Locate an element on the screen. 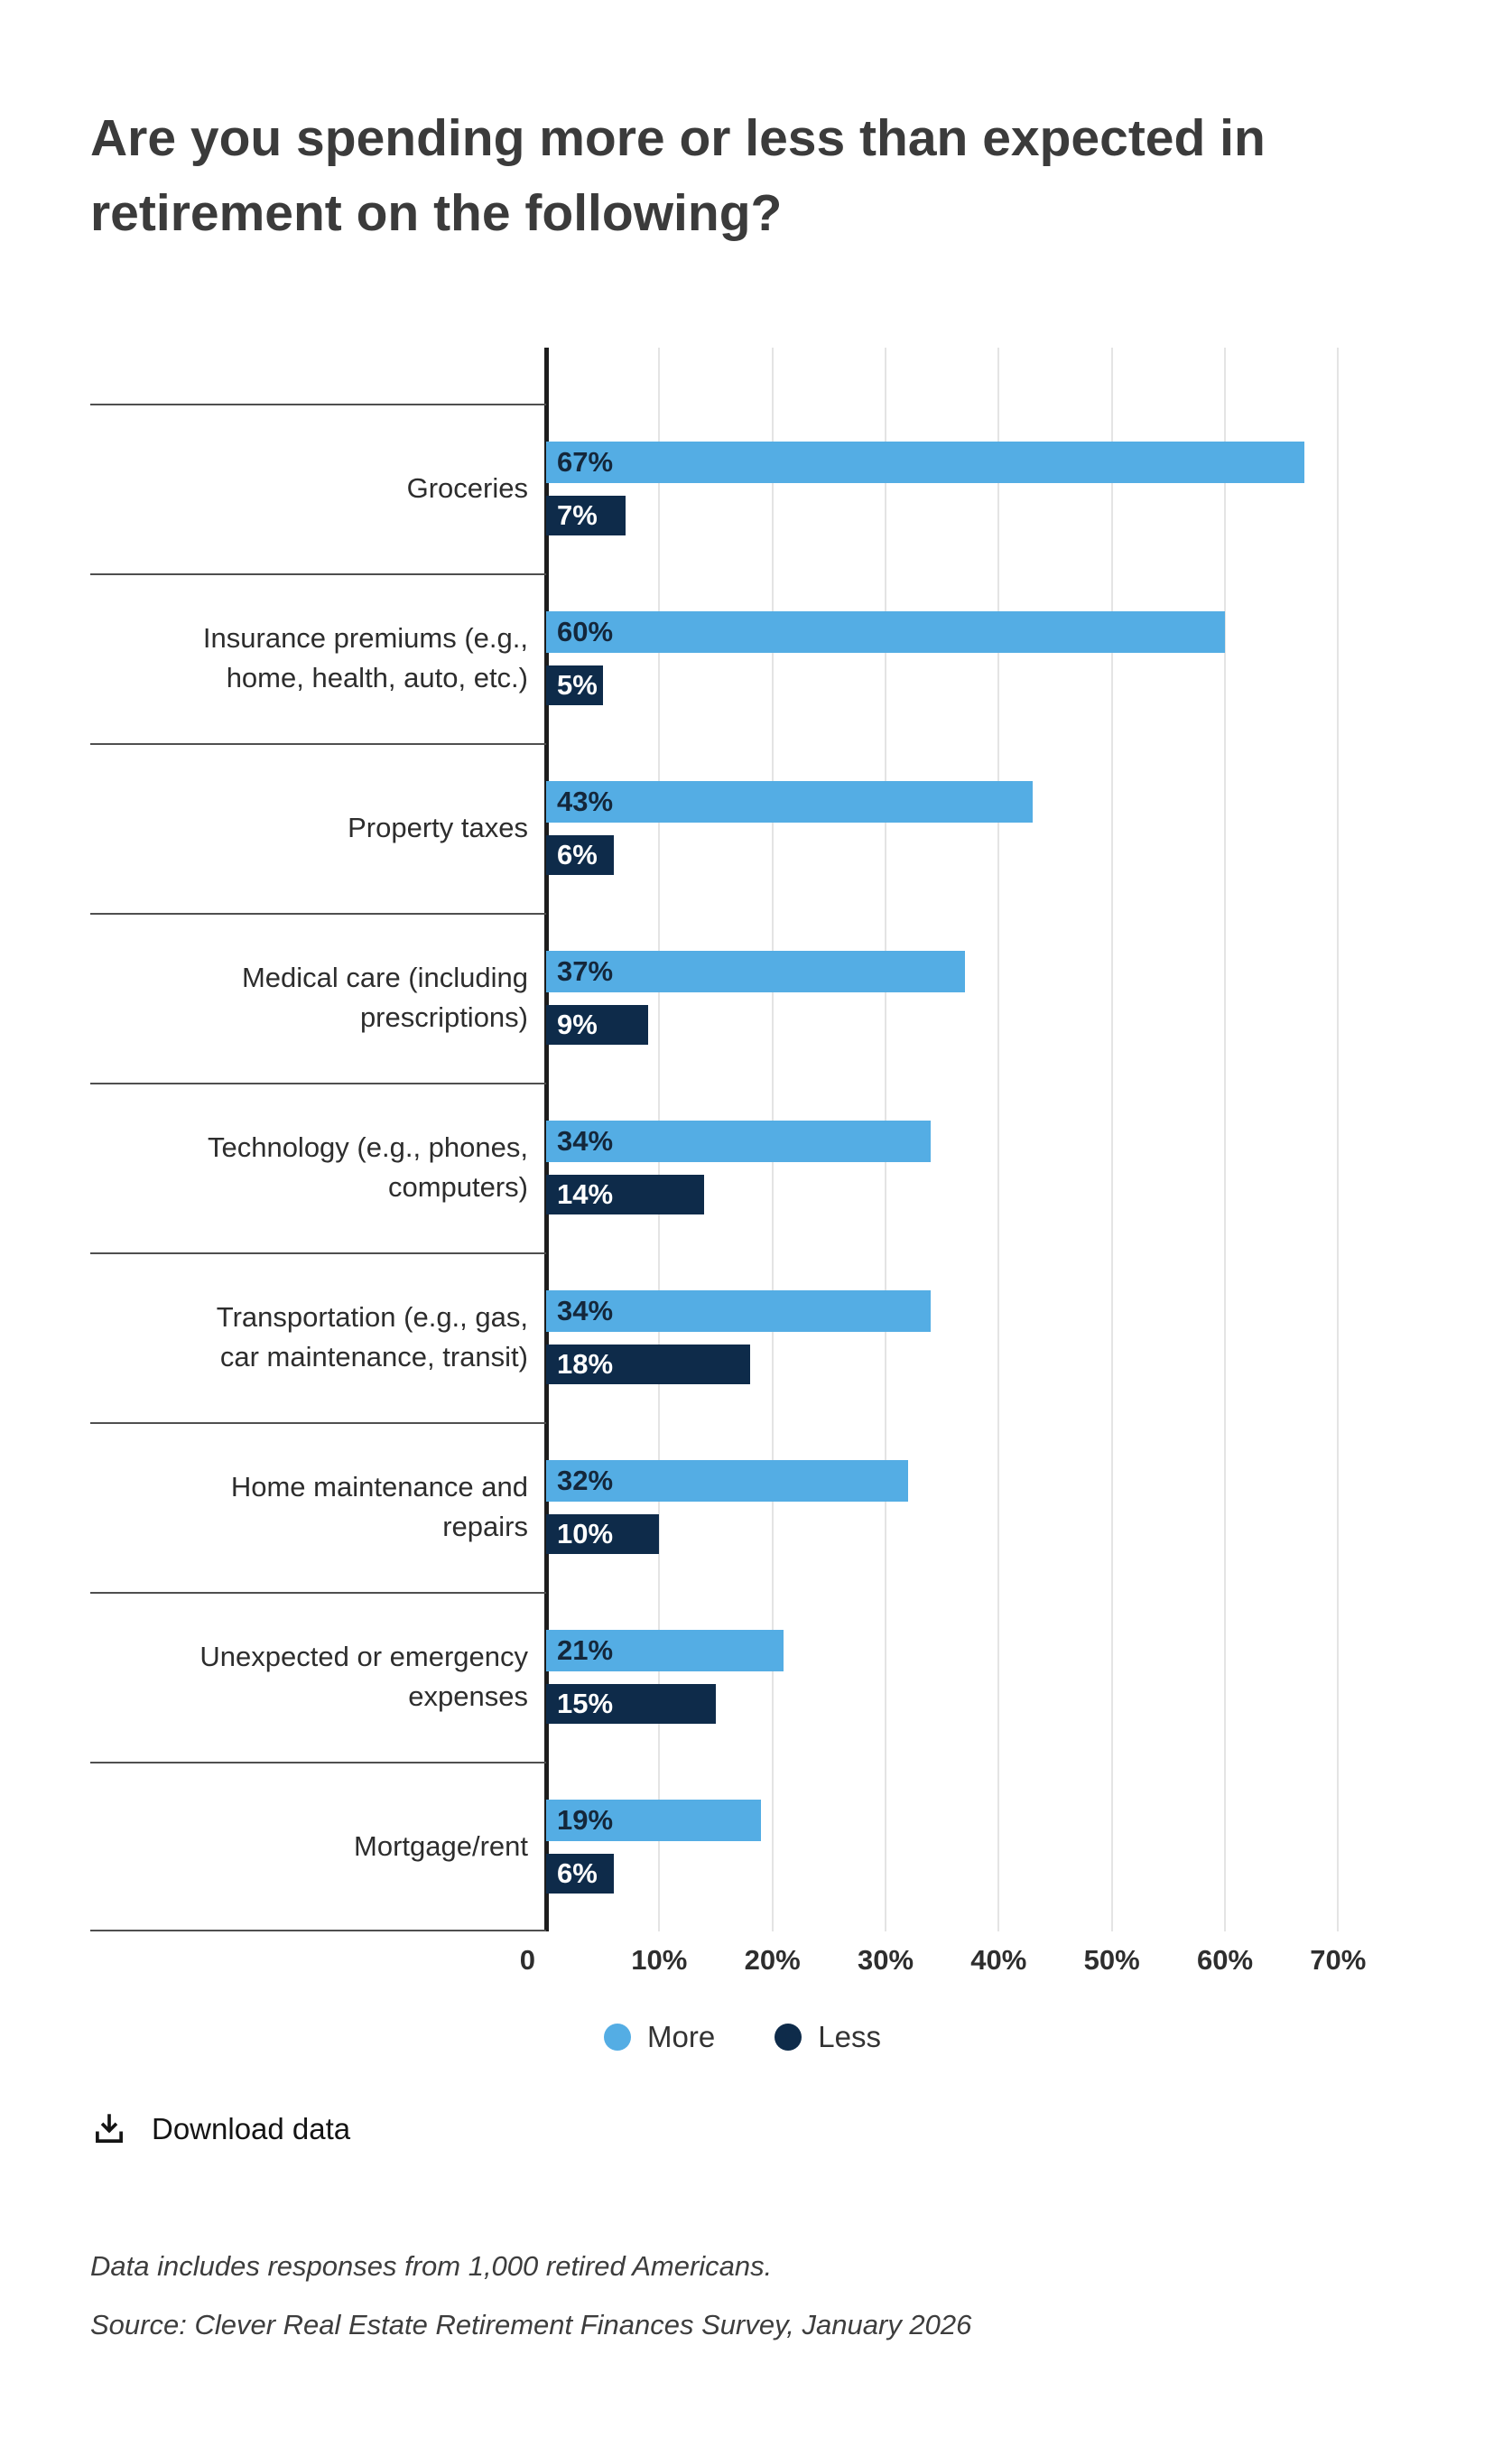 The image size is (1512, 2438). bar-group: 43% 6% is located at coordinates (970, 828).